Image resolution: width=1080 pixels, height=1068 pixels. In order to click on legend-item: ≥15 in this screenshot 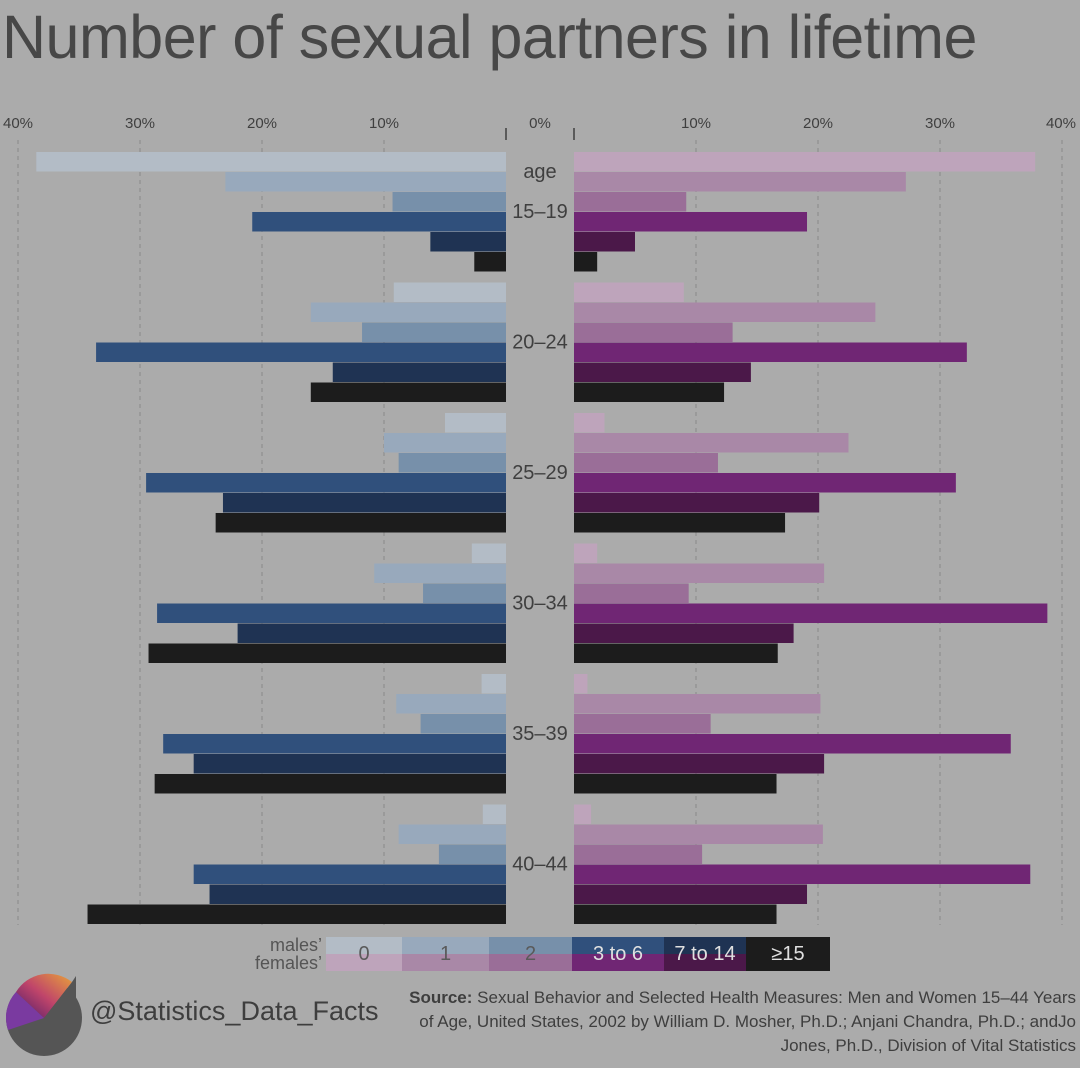, I will do `click(788, 954)`.